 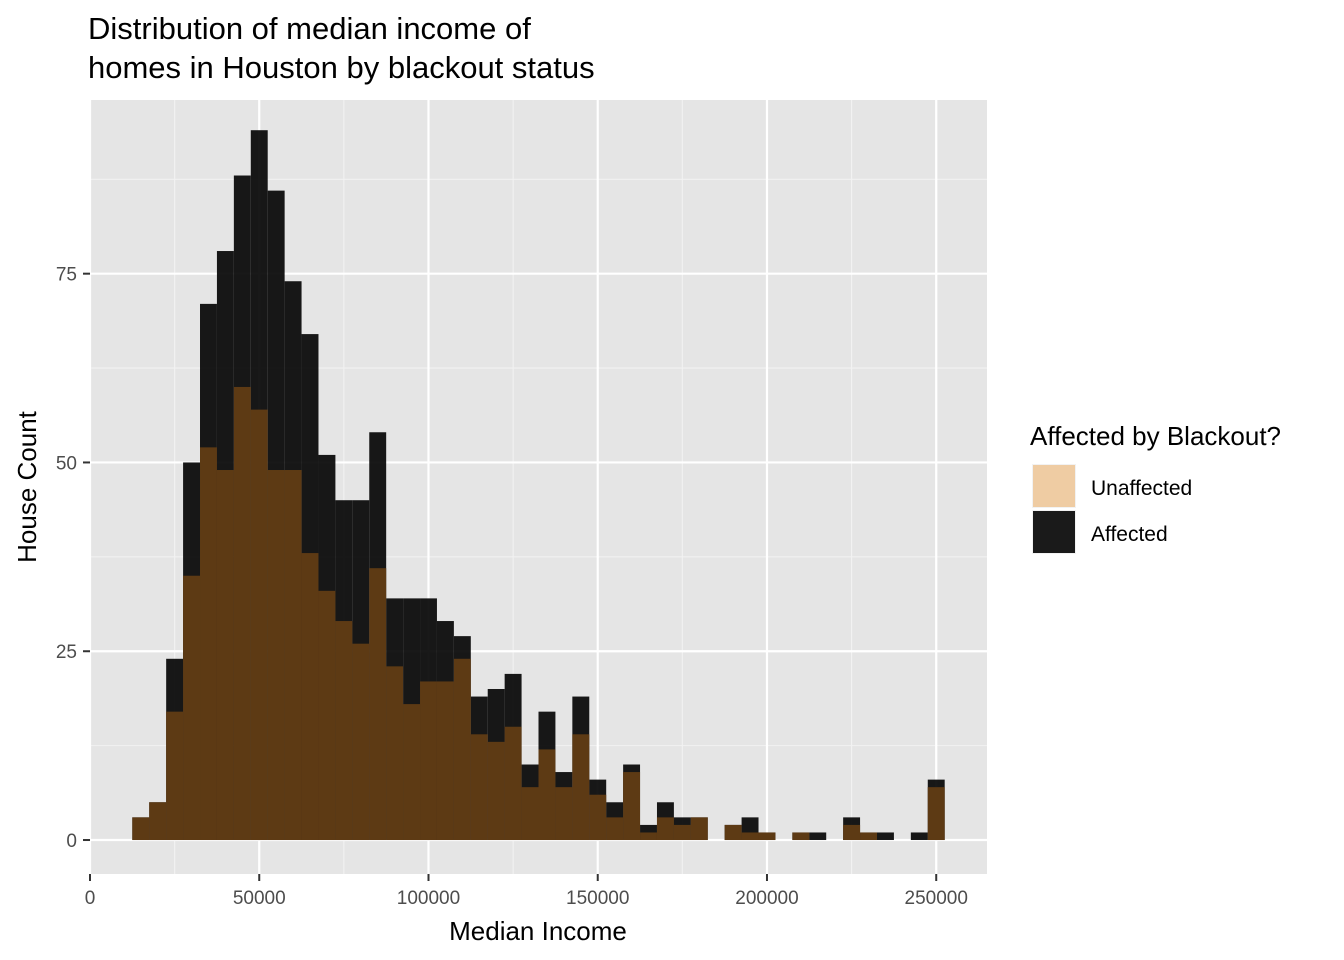 What do you see at coordinates (71, 841) in the screenshot?
I see `y-tick-label: 0` at bounding box center [71, 841].